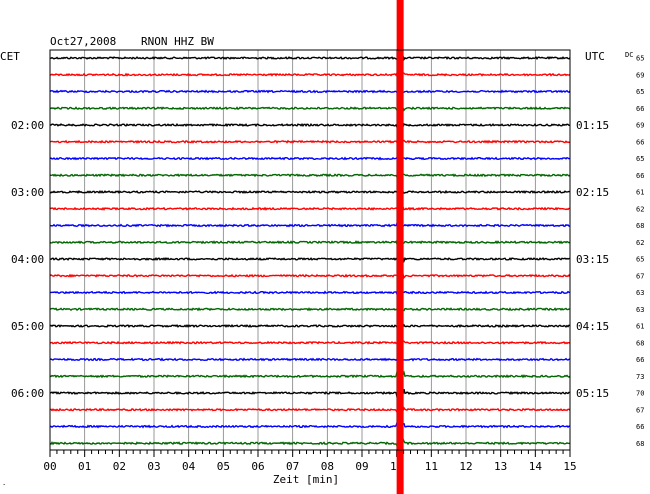 The height and width of the screenshot is (494, 650). I want to click on left-hour-label: 02:00, so click(27, 125).